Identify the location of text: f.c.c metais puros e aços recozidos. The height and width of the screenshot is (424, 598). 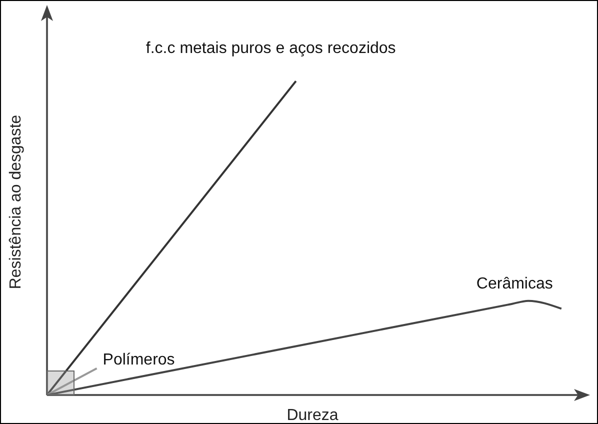
(271, 49).